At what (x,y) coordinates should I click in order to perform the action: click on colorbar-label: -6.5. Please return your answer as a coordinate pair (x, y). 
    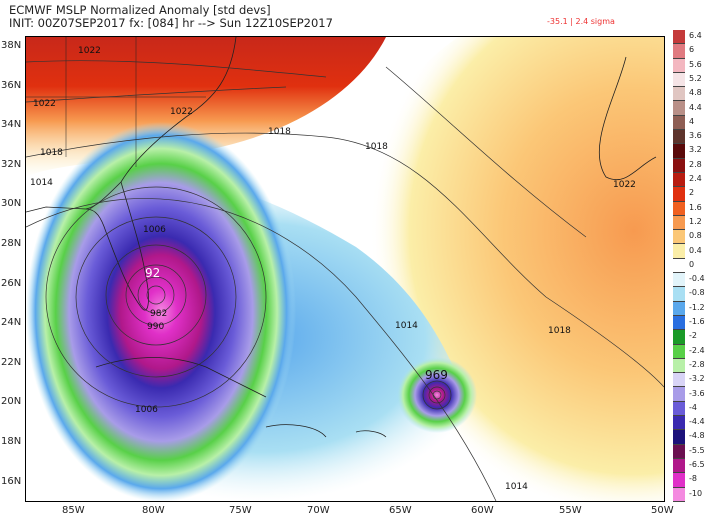
    Looking at the image, I should click on (697, 464).